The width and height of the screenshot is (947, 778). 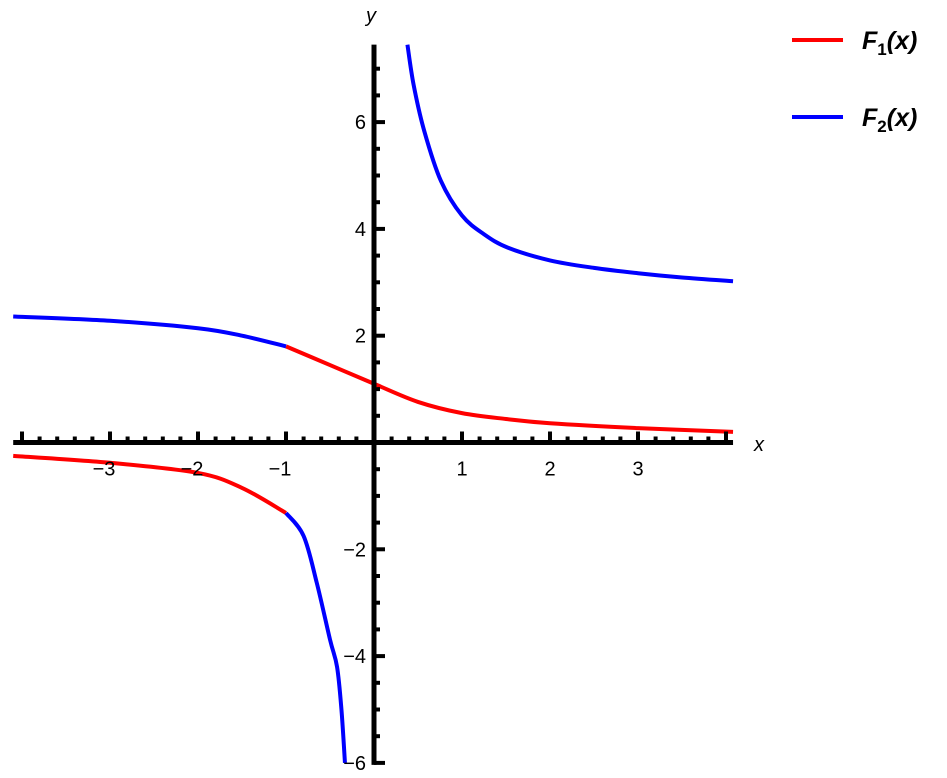 What do you see at coordinates (549, 470) in the screenshot?
I see `x-tick-label: 2` at bounding box center [549, 470].